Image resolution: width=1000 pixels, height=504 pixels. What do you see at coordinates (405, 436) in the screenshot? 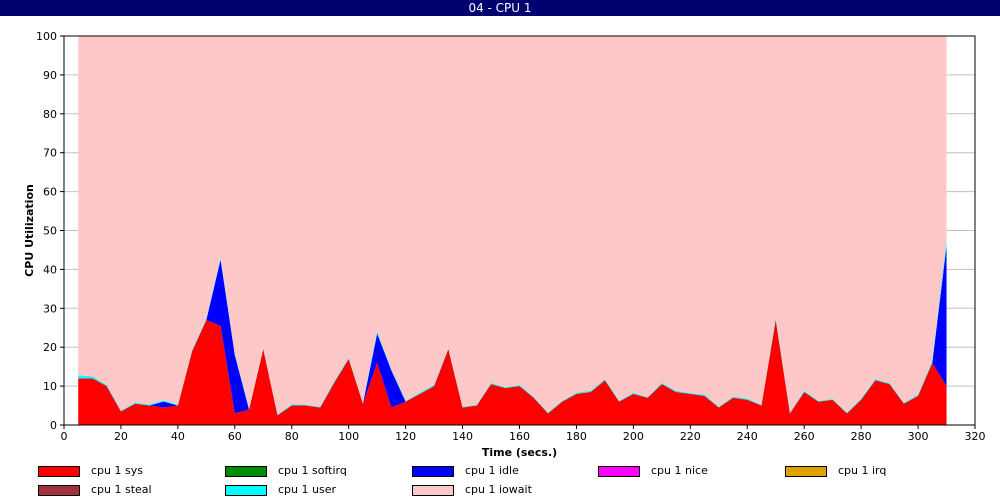
I see `x-tick-label: 120` at bounding box center [405, 436].